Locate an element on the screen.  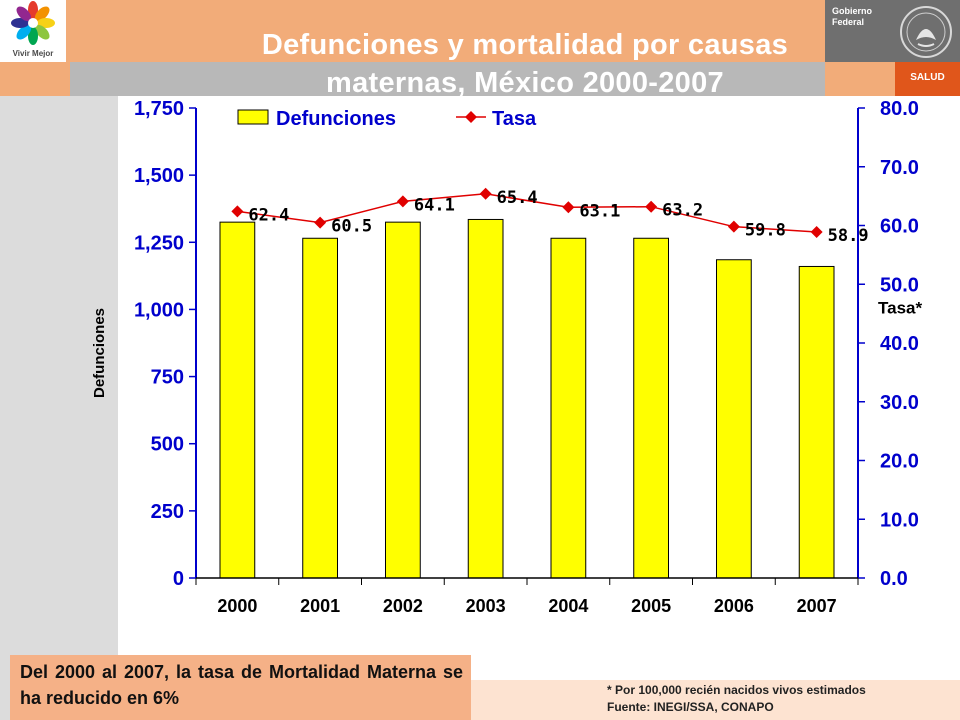
x-tick-label: 2005 is located at coordinates (651, 606).